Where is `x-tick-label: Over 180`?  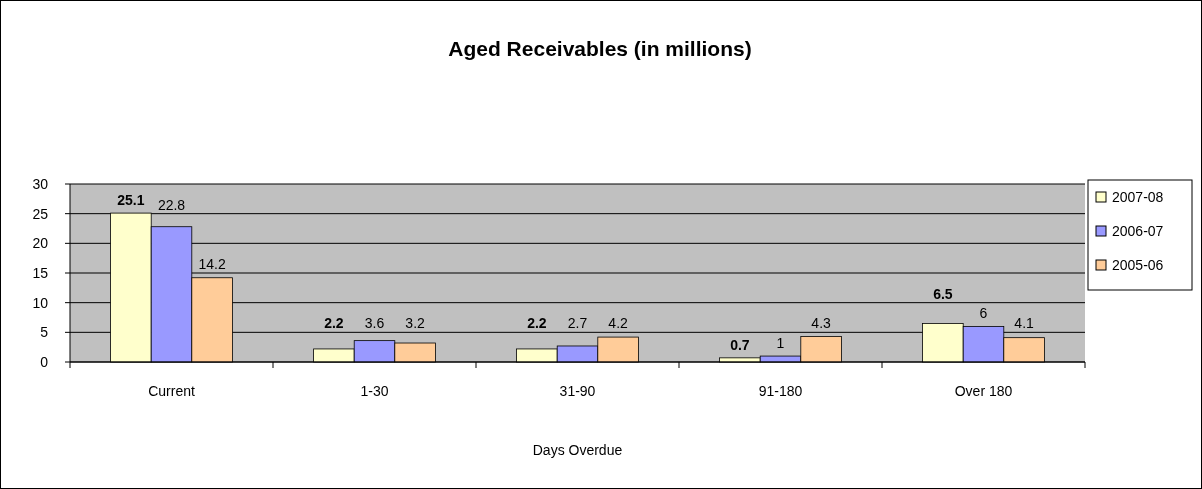
x-tick-label: Over 180 is located at coordinates (983, 391).